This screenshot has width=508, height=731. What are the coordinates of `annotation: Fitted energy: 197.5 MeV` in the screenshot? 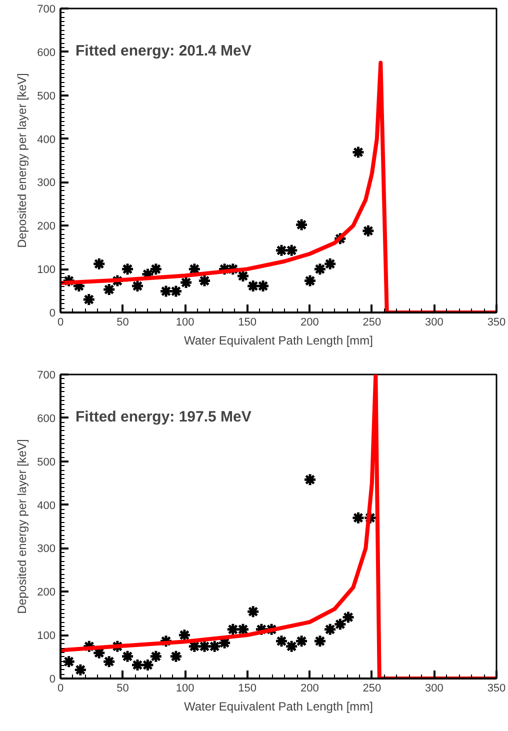 It's located at (164, 417).